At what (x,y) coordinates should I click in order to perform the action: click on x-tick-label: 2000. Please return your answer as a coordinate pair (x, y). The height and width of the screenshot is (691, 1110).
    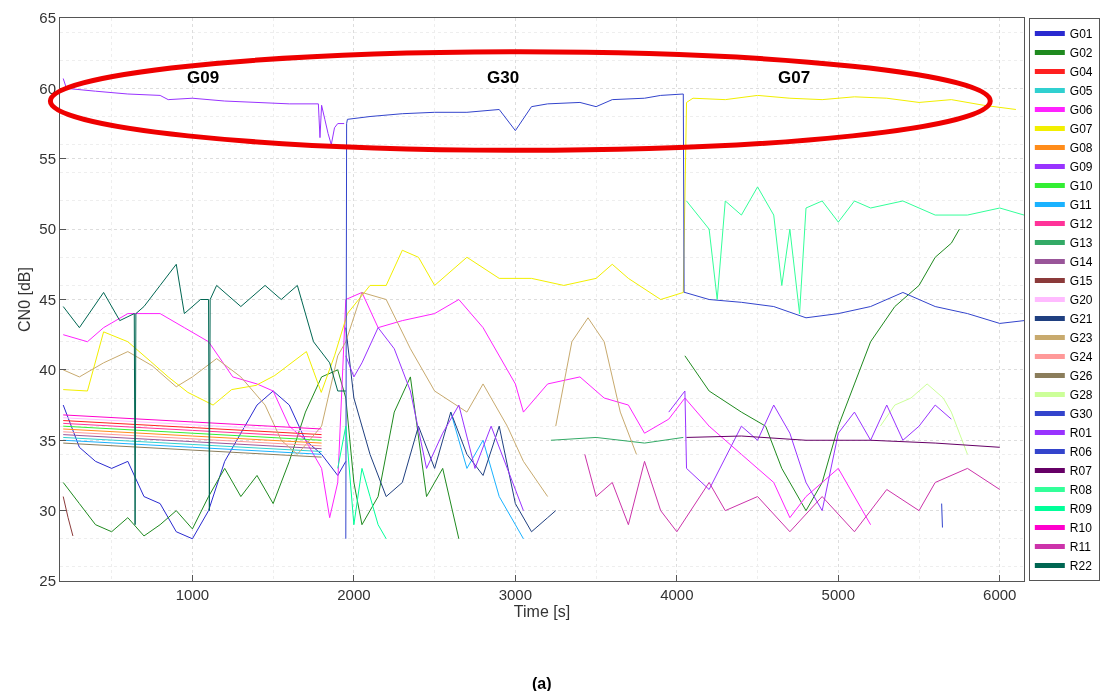
    Looking at the image, I should click on (354, 594).